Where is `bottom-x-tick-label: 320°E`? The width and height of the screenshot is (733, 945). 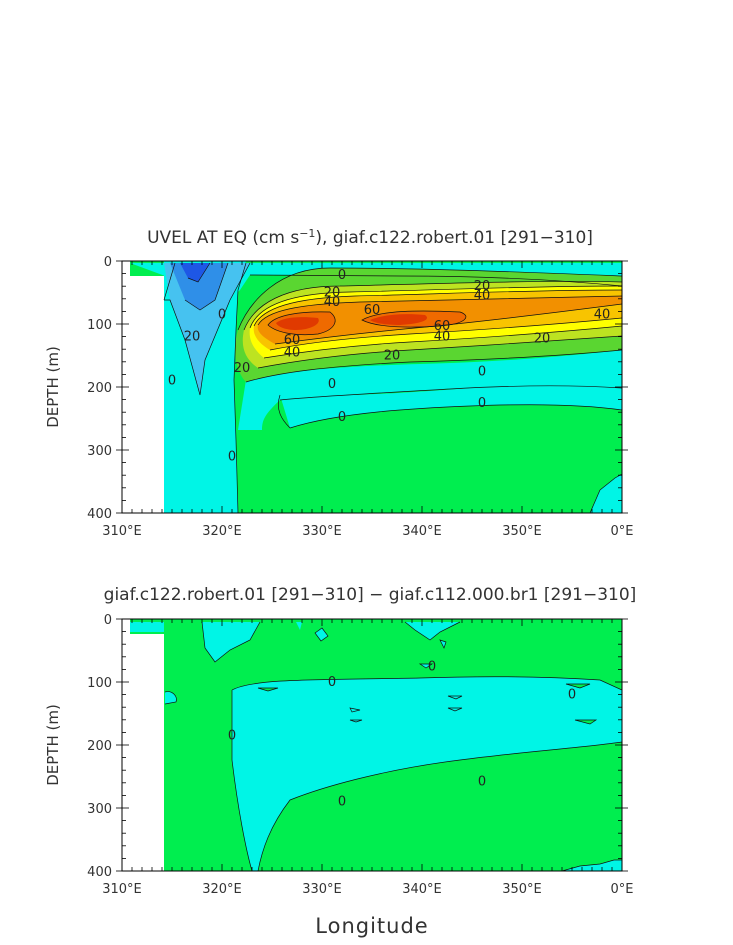 bottom-x-tick-label: 320°E is located at coordinates (222, 889).